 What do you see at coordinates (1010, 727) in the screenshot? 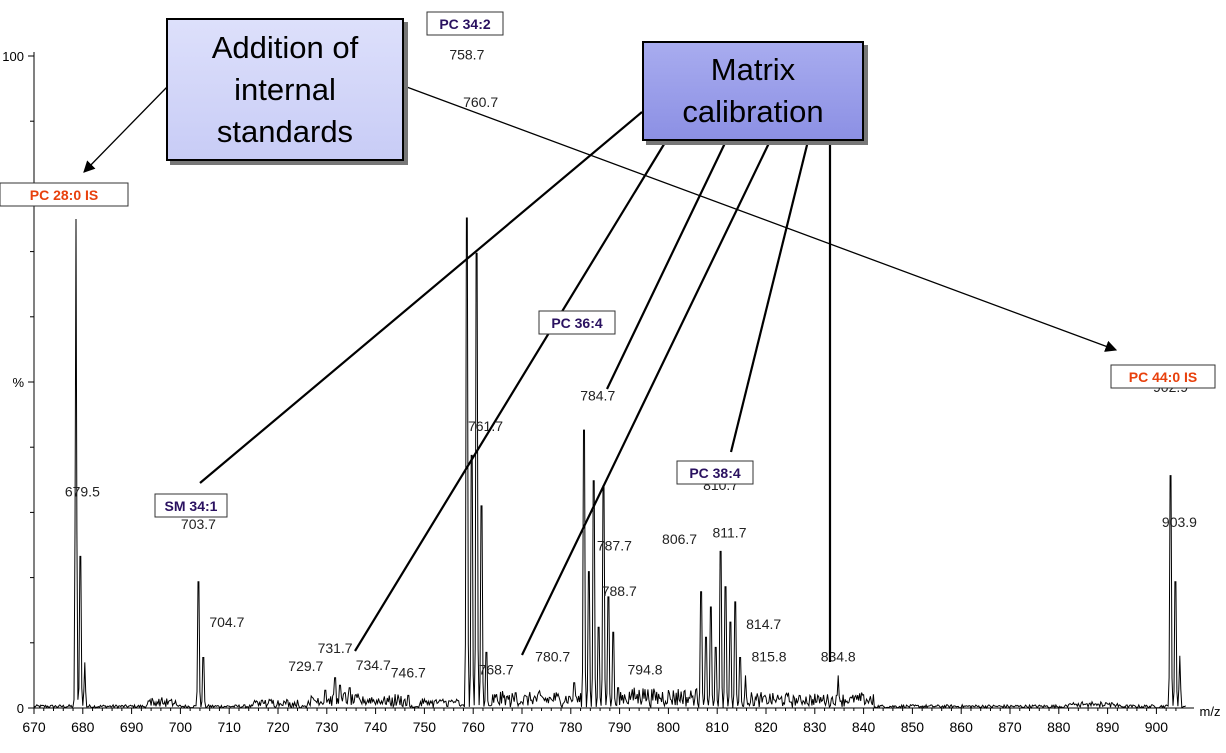
I see `x-tick-label: 870` at bounding box center [1010, 727].